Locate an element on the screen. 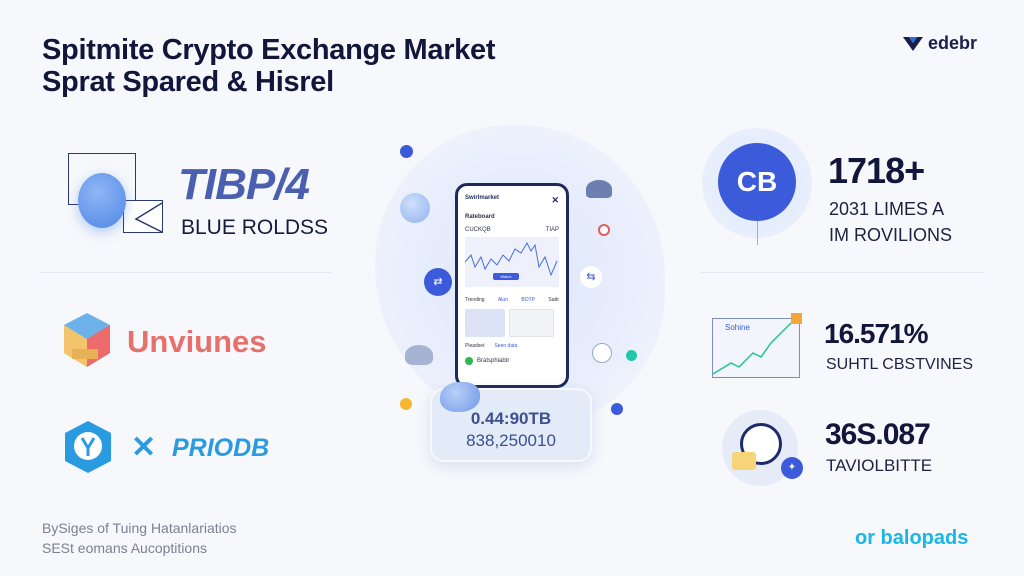 This screenshot has height=576, width=1024. barcode-card is located at coordinates (531, 323).